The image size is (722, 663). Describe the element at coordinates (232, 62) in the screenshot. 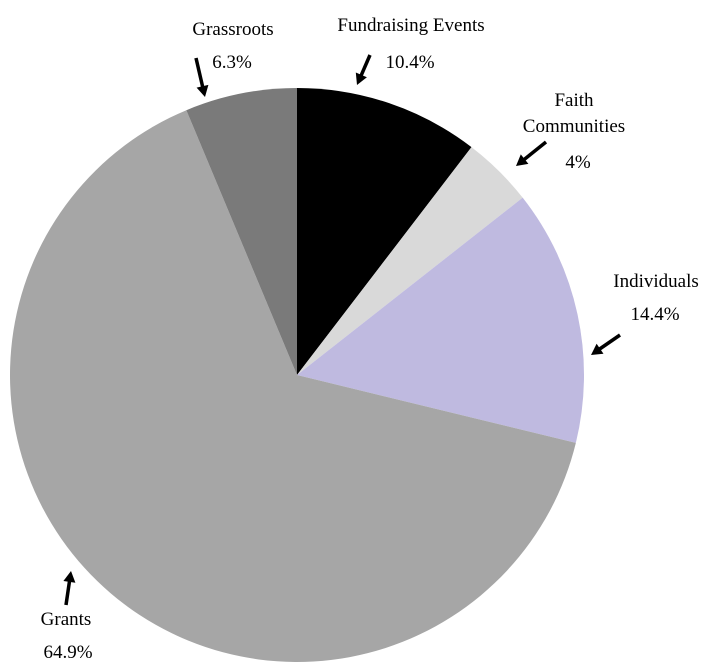

I see `slice-value-grassroots: 6.3%` at that location.